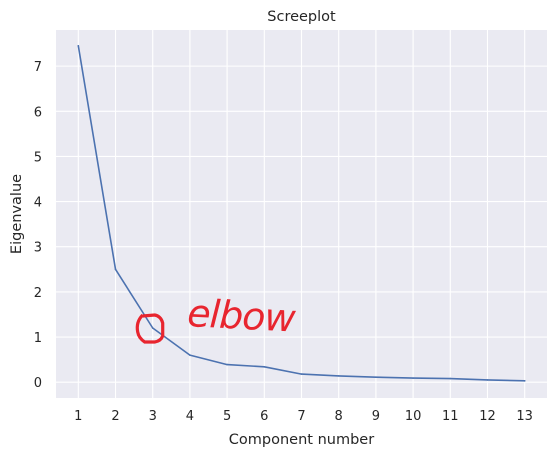  Describe the element at coordinates (264, 416) in the screenshot. I see `x-tick-label: 6` at that location.